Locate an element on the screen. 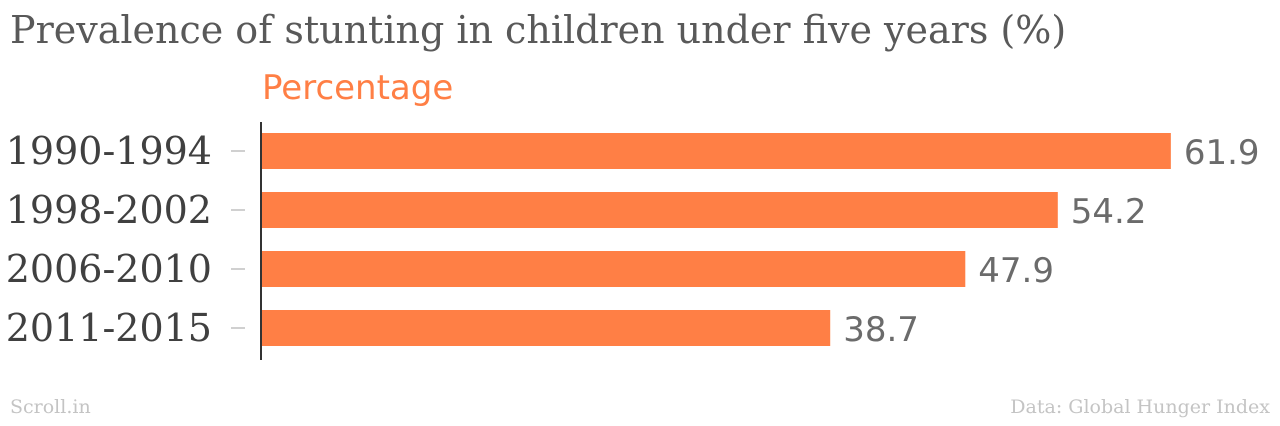 This screenshot has width=1280, height=426. y-tick-label: 1998-2002 is located at coordinates (109, 210).